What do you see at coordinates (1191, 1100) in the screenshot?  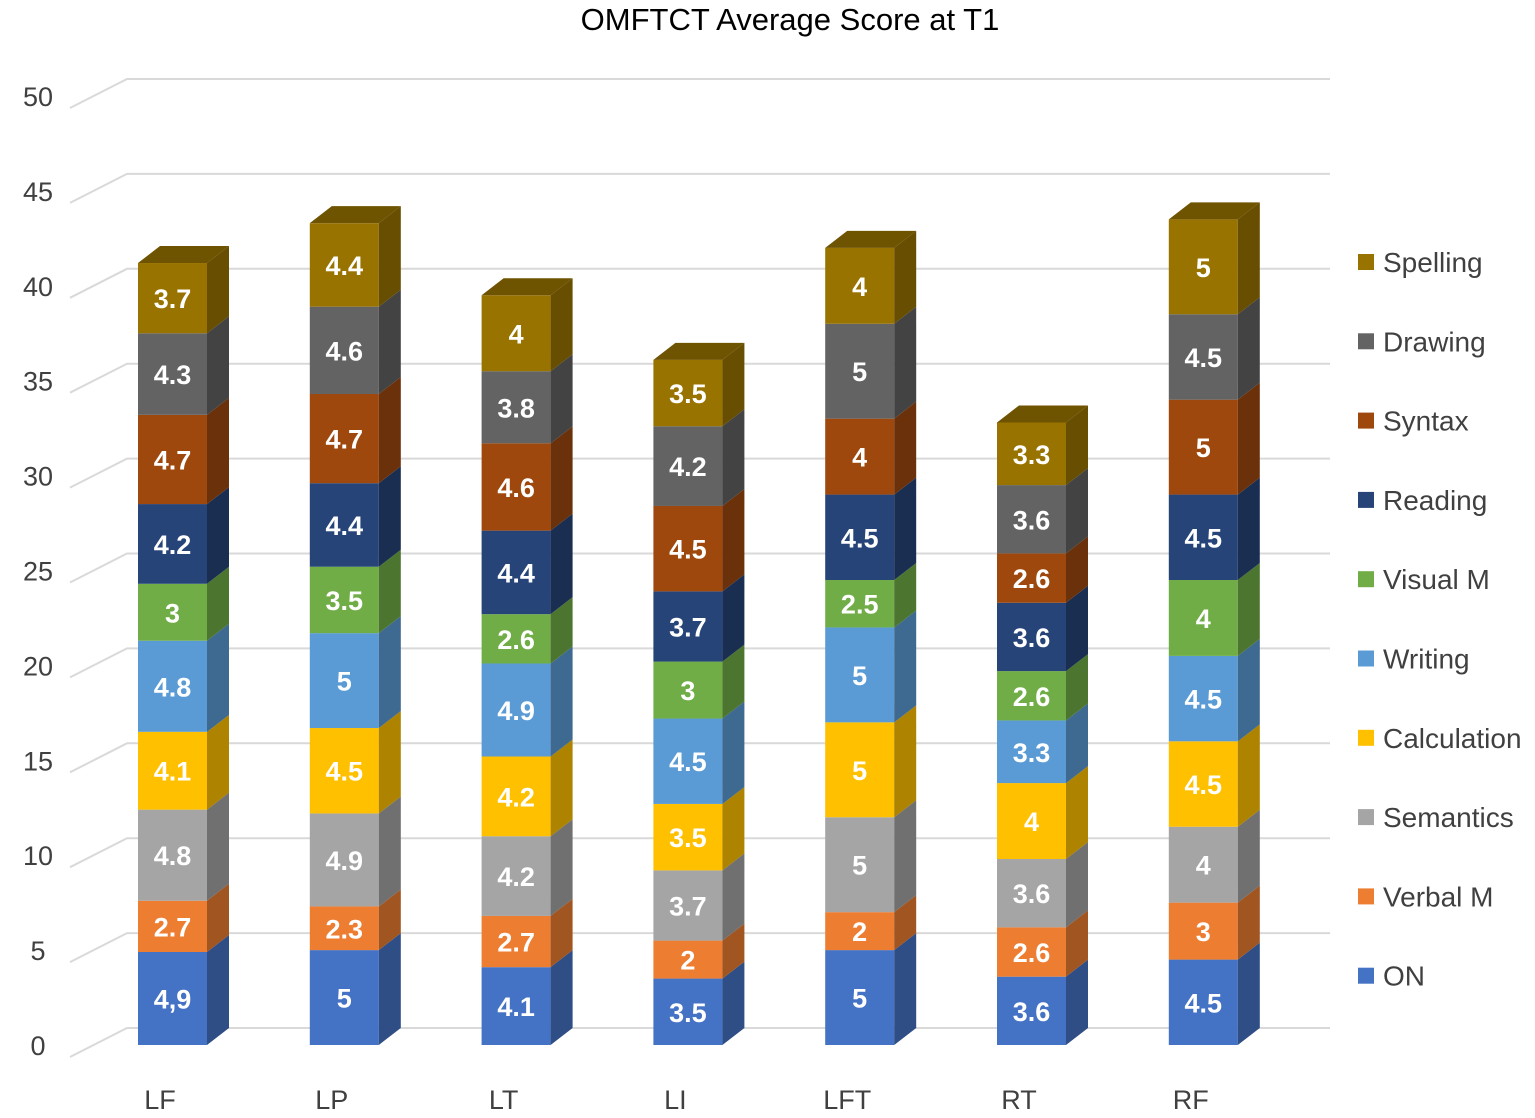 I see `x-tick-label: RF` at bounding box center [1191, 1100].